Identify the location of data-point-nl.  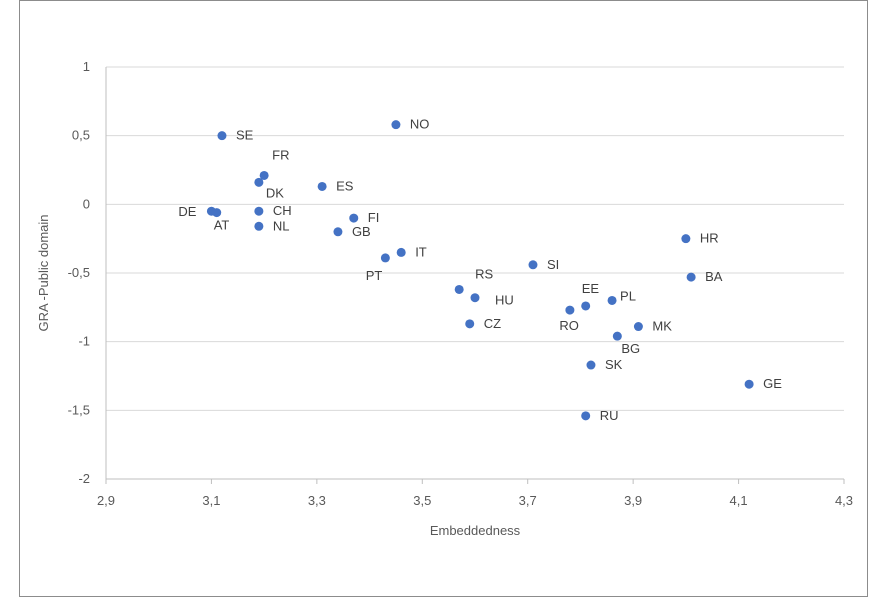
(259, 226).